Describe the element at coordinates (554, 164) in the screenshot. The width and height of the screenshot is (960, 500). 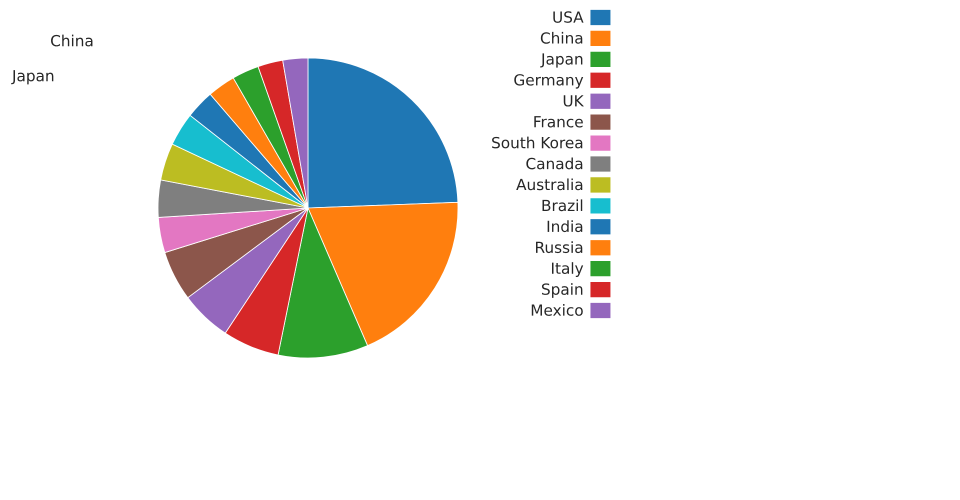
I see `legend-label: Canada` at that location.